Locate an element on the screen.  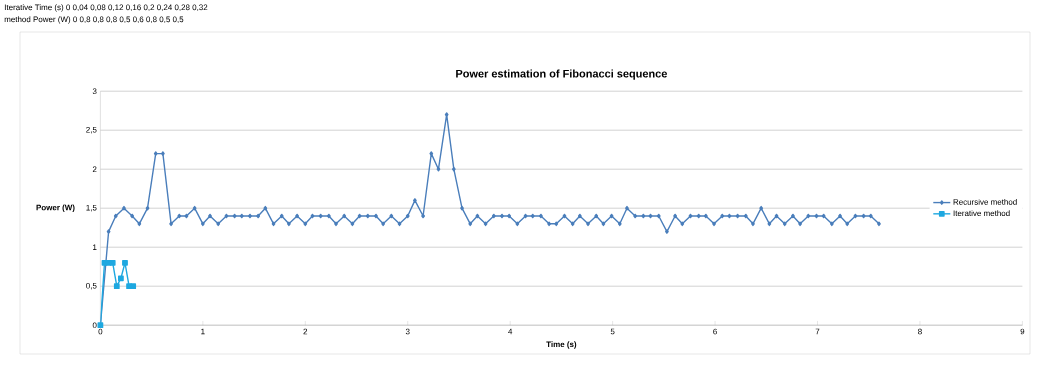
chart-title: Power estimation of Fibonacci sequence is located at coordinates (561, 74).